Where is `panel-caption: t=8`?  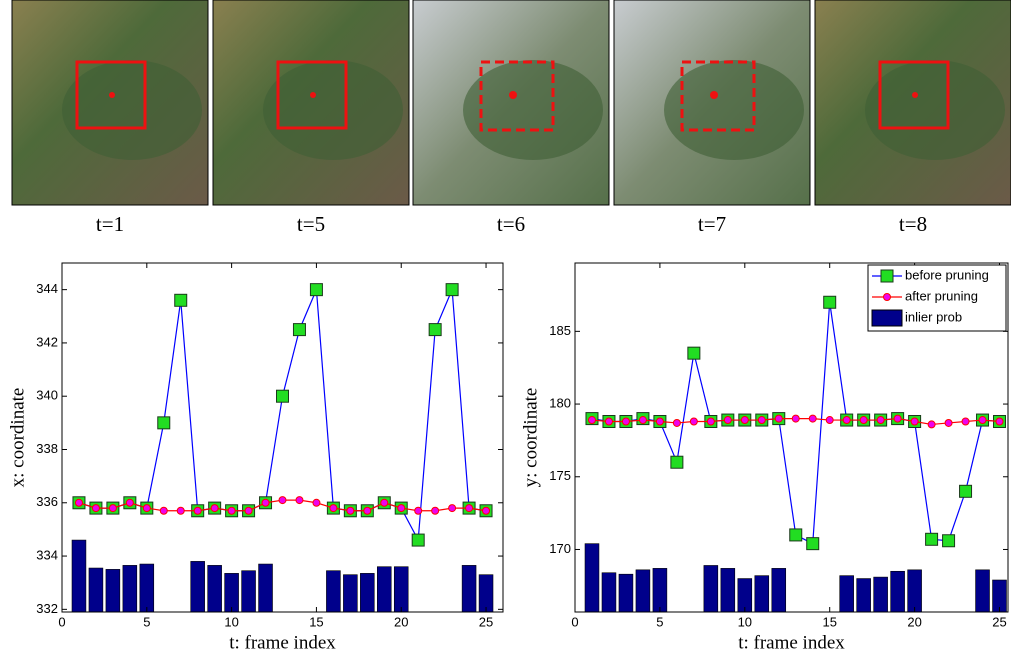
panel-caption: t=8 is located at coordinates (913, 224).